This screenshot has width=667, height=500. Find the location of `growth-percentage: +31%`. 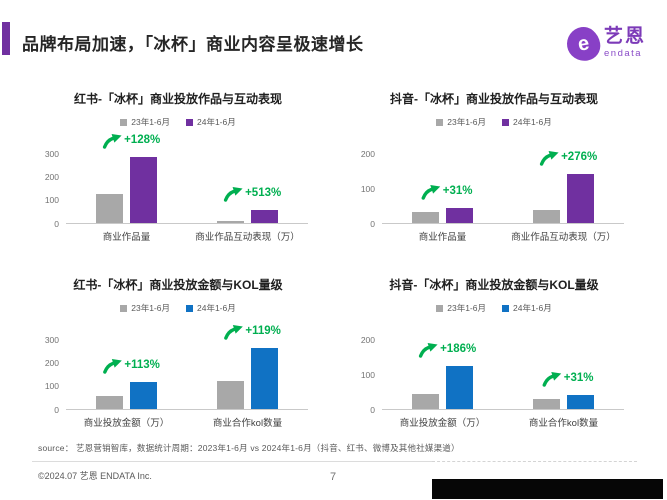

growth-percentage: +31% is located at coordinates (578, 378).